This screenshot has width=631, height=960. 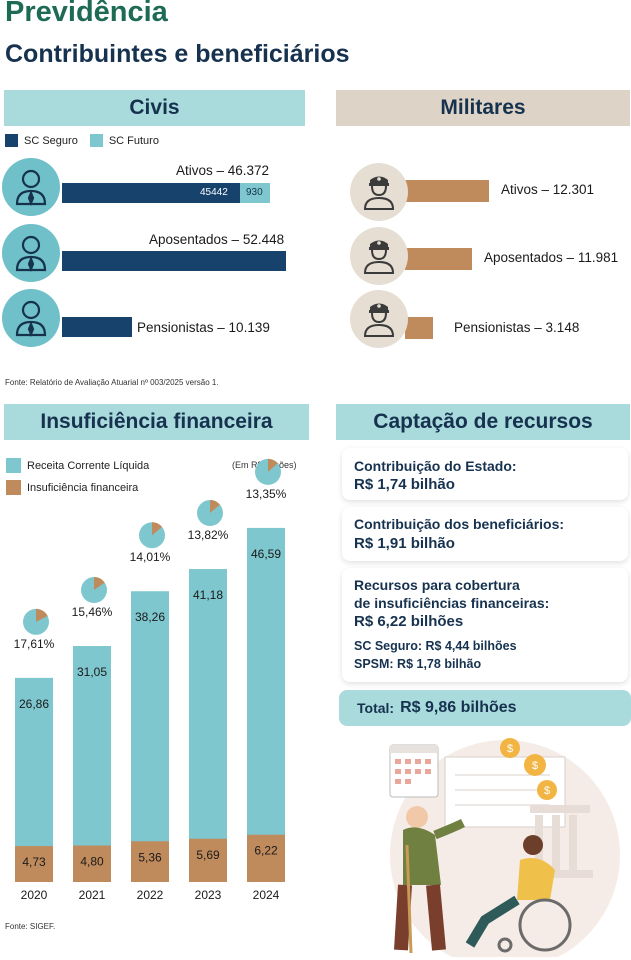 What do you see at coordinates (92, 895) in the screenshot?
I see `x-tick-label: 2021` at bounding box center [92, 895].